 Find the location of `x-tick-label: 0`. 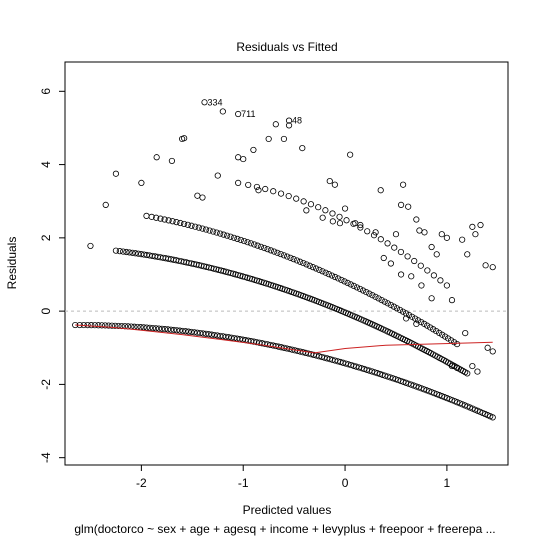

x-tick-label: 0 is located at coordinates (345, 483).